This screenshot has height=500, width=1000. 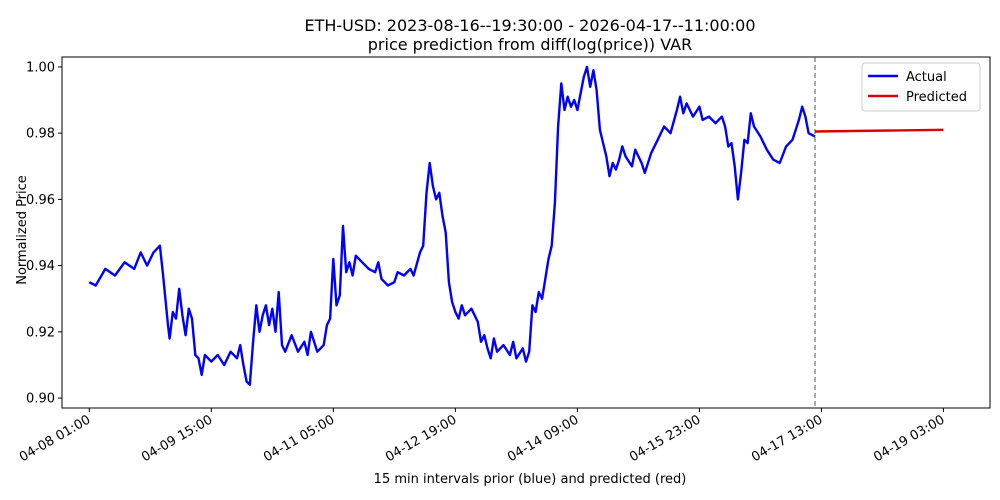 I want to click on y-axis-label: Normalized Price, so click(x=22, y=230).